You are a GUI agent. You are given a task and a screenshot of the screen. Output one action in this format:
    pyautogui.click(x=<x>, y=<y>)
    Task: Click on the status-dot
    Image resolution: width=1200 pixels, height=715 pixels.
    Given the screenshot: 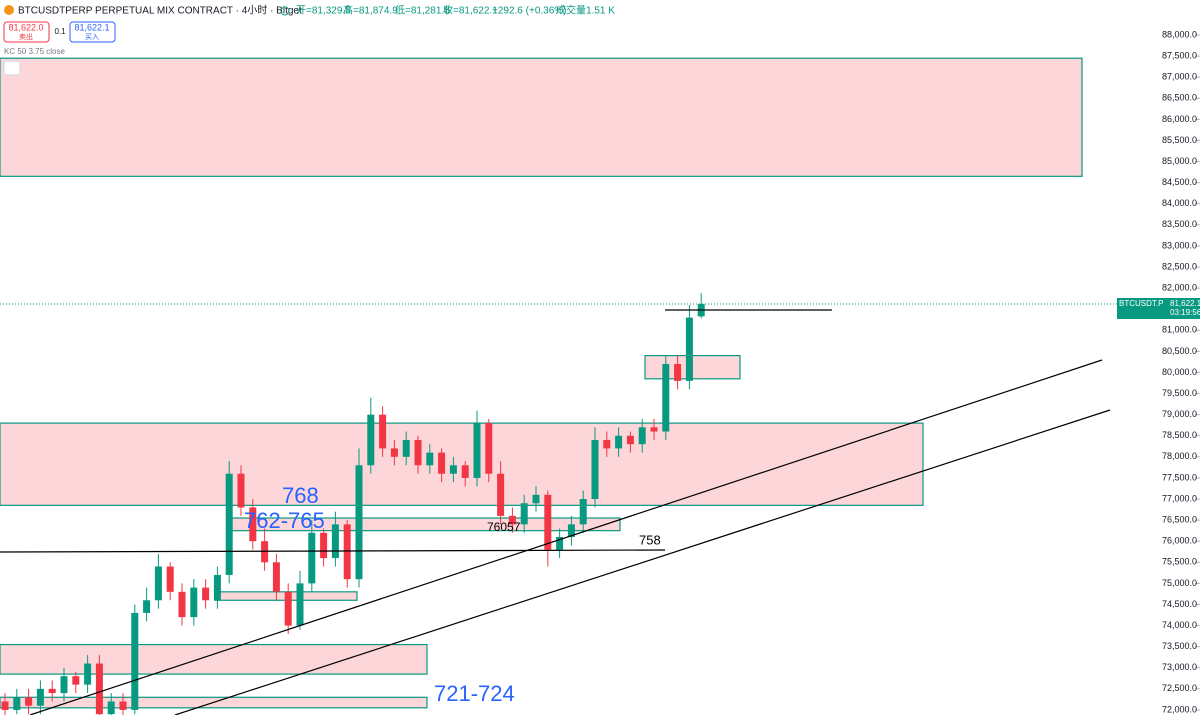 What is the action you would take?
    pyautogui.click(x=285, y=11)
    